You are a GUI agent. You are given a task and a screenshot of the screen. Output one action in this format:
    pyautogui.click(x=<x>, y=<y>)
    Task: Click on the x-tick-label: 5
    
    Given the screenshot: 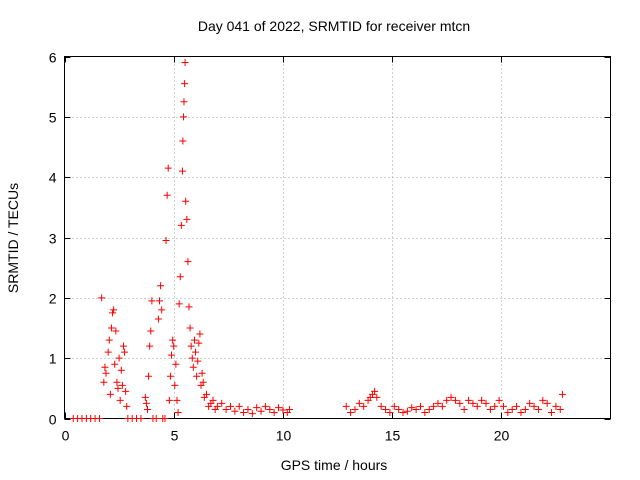 What is the action you would take?
    pyautogui.click(x=175, y=436)
    